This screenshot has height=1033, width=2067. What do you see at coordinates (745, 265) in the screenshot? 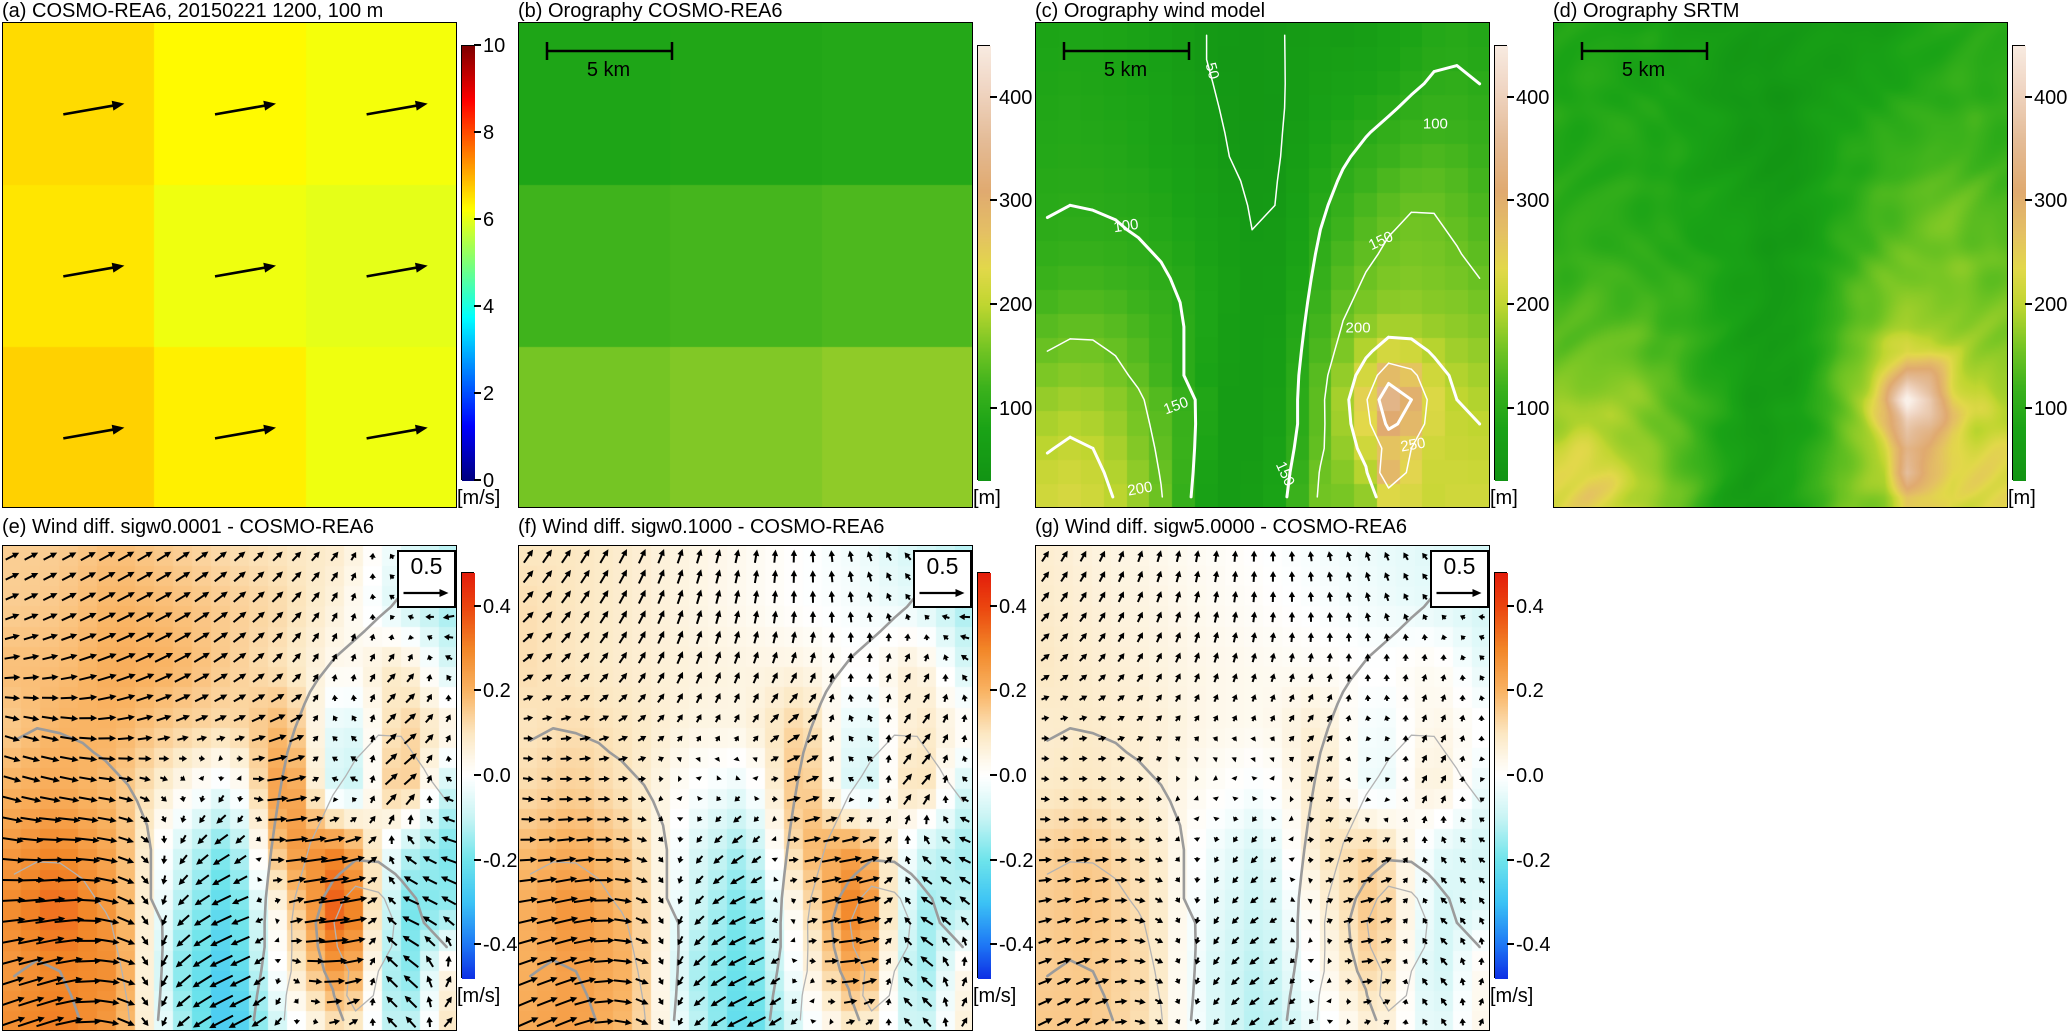
I see `panel-b-map-canvas` at bounding box center [745, 265].